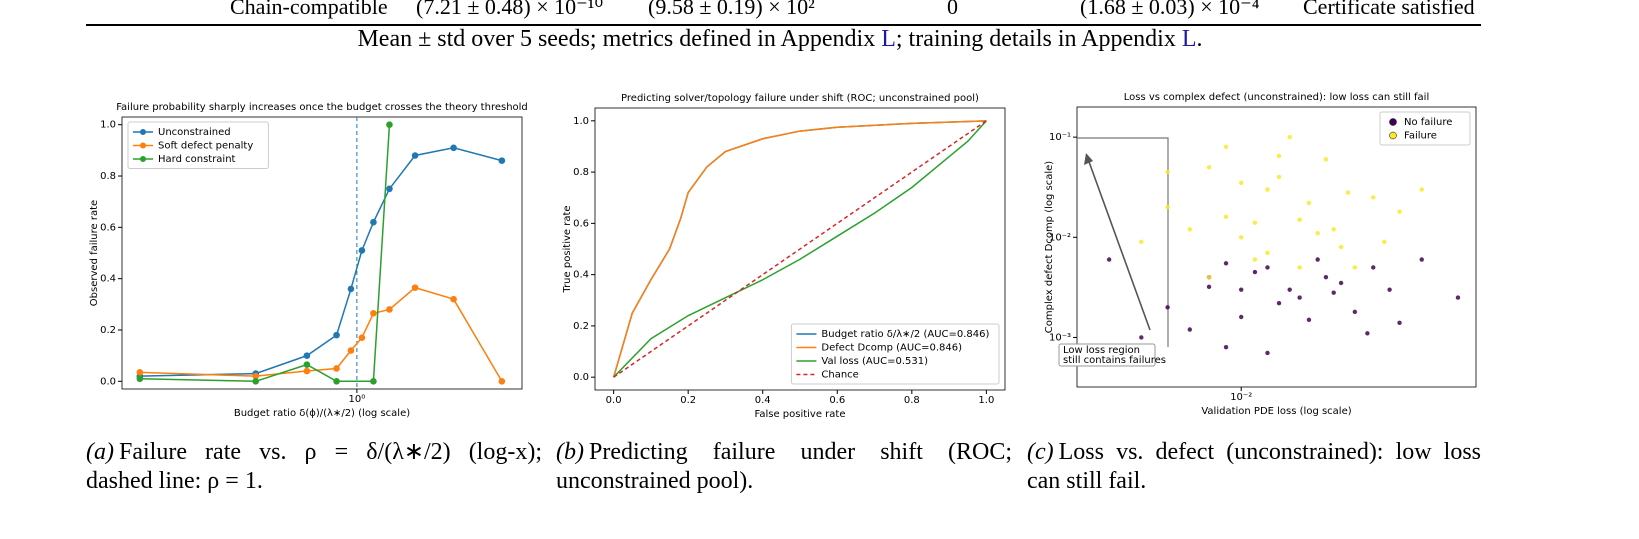 This screenshot has height=539, width=1639. I want to click on legend-label: Unconstrained, so click(194, 132).